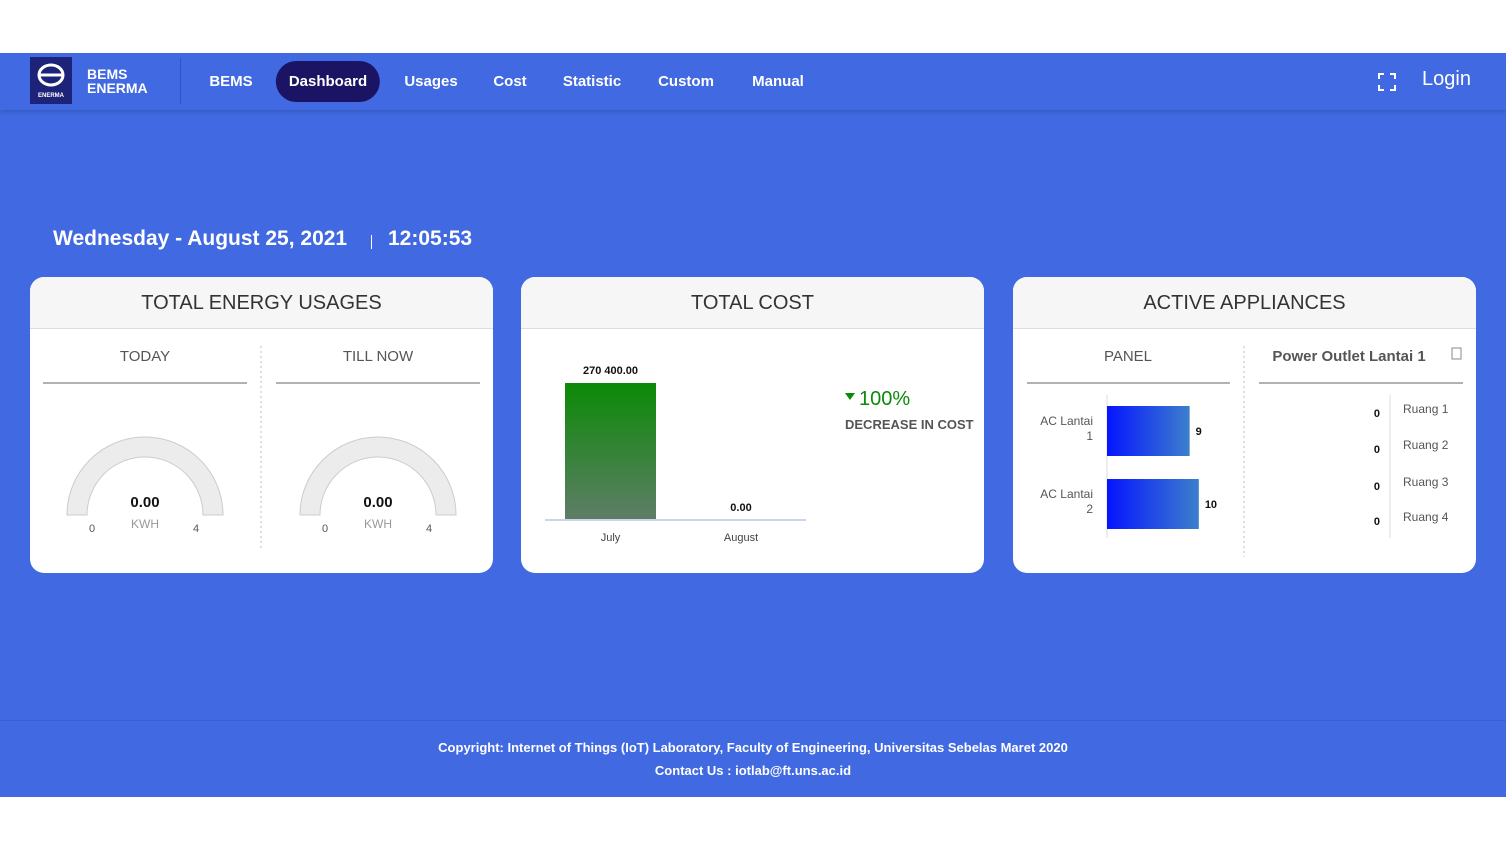 The width and height of the screenshot is (1506, 865). What do you see at coordinates (261, 303) in the screenshot?
I see `card-title: TOTAL ENERGY USAGES` at bounding box center [261, 303].